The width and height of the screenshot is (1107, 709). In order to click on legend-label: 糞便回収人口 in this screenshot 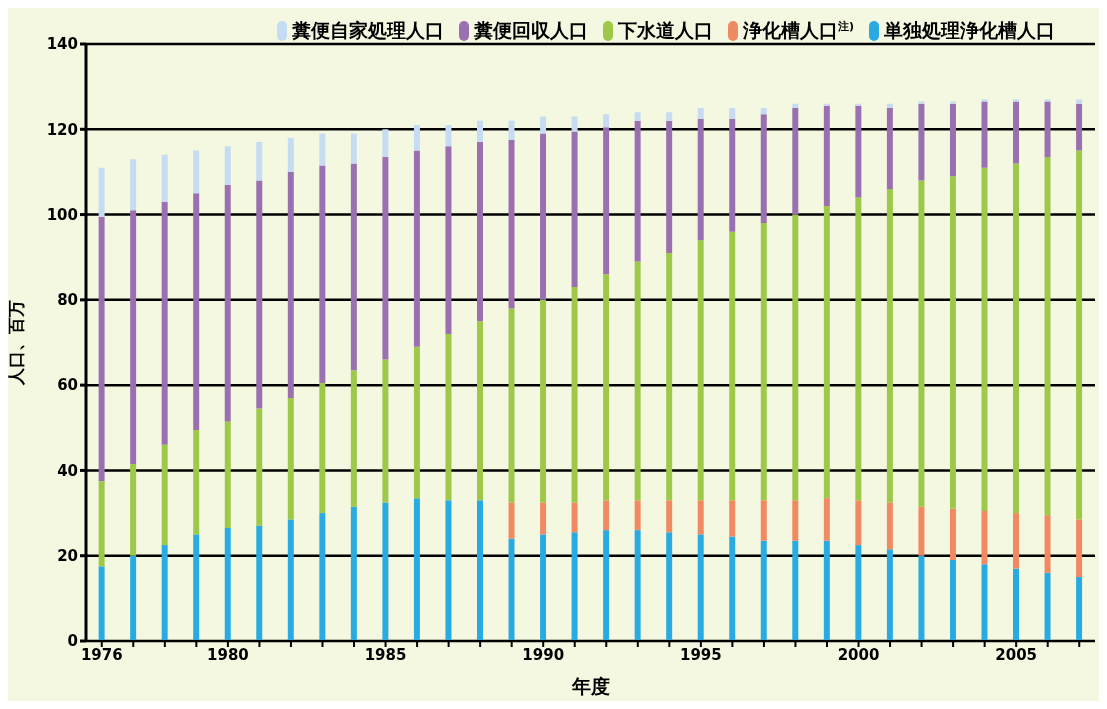, I will do `click(530, 30)`.